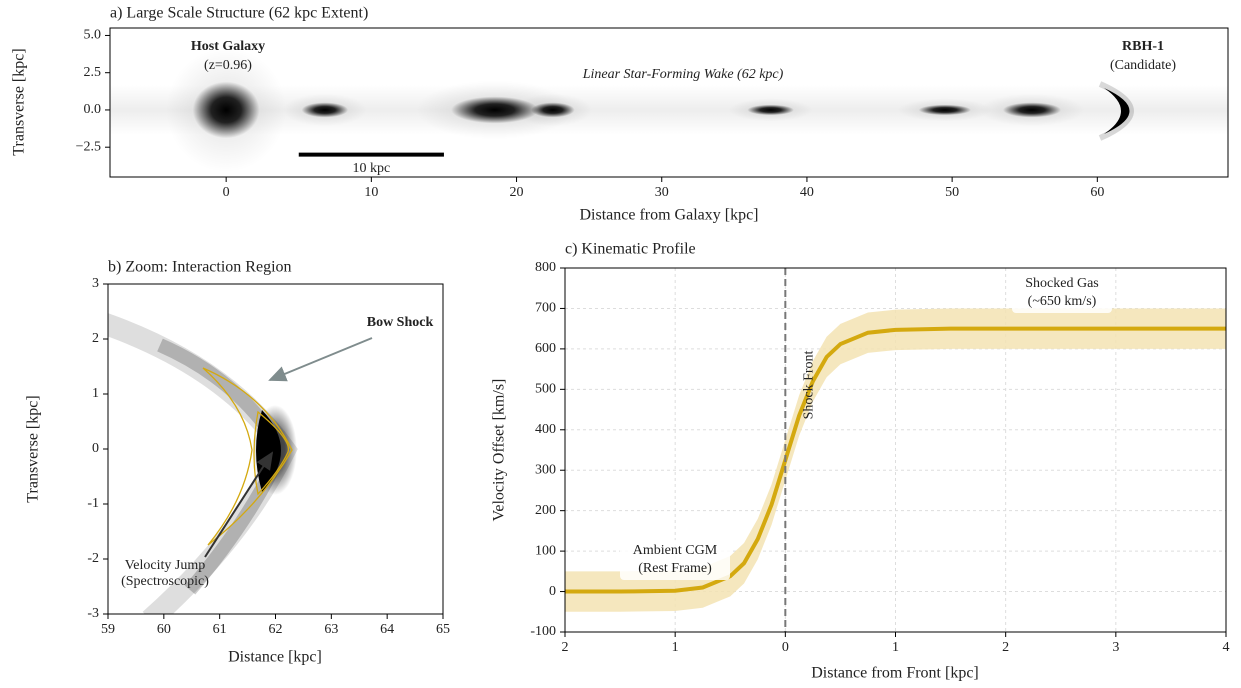  I want to click on y-tick-label: 200, so click(545, 510).